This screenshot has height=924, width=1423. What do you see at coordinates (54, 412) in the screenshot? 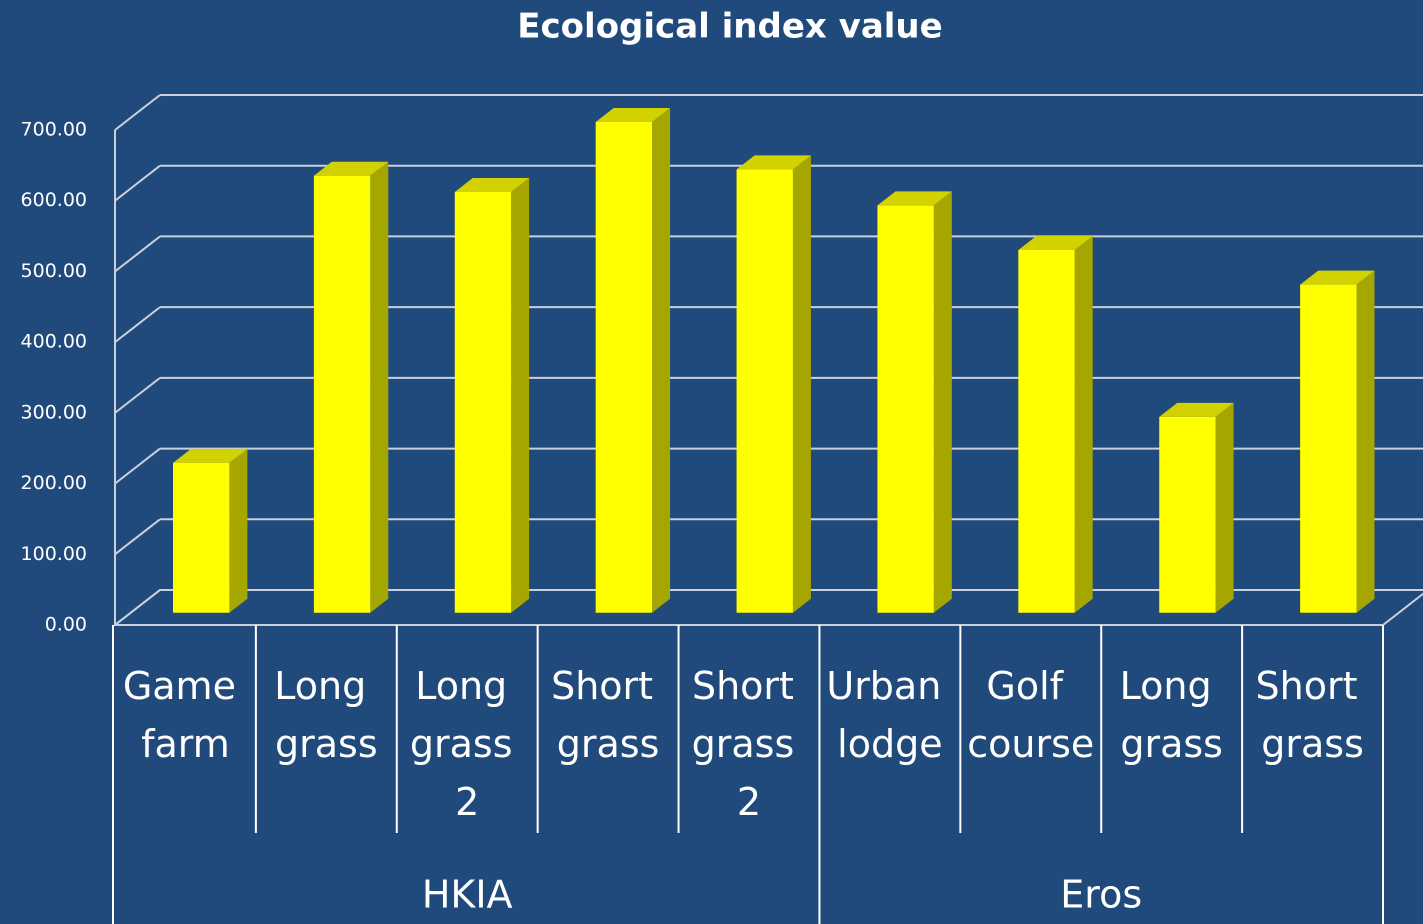
I see `y-tick-label: 300.00` at bounding box center [54, 412].